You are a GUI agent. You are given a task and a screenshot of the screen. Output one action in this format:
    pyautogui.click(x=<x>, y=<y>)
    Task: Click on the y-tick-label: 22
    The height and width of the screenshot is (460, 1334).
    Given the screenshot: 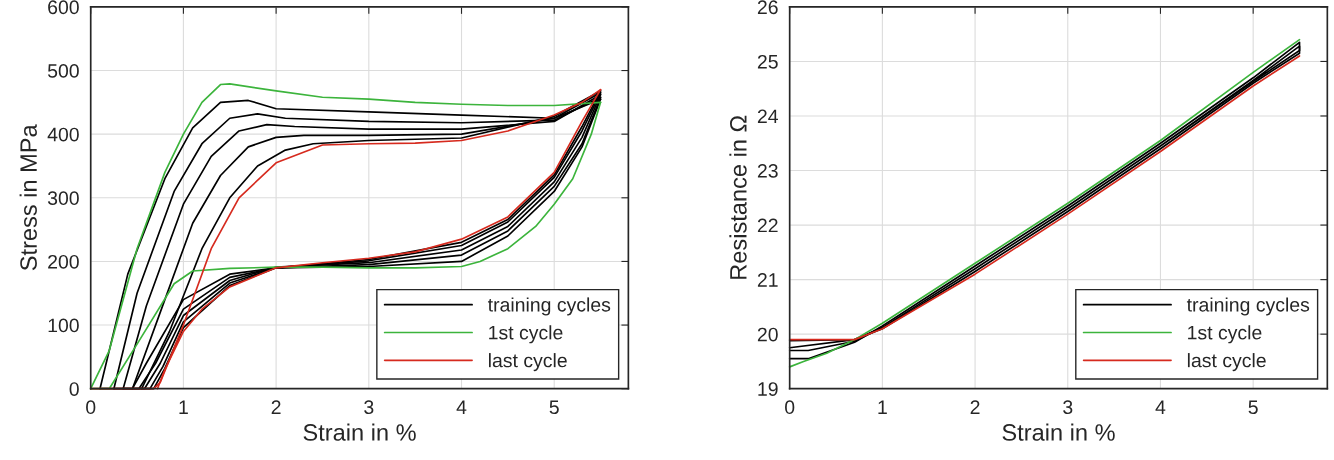 What is the action you would take?
    pyautogui.click(x=767, y=225)
    